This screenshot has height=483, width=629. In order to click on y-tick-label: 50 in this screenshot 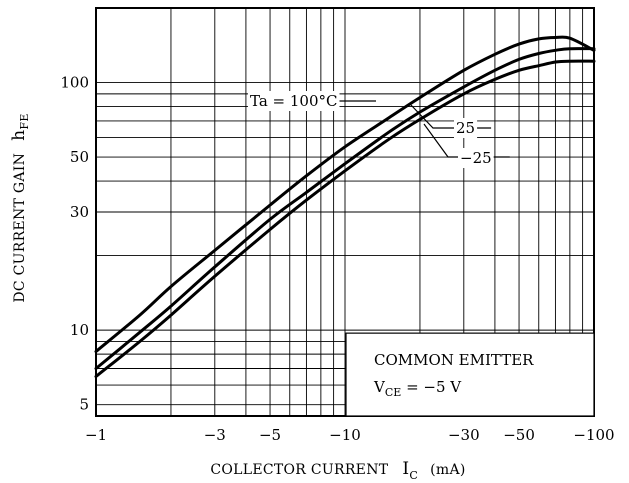, I will do `click(79, 157)`.